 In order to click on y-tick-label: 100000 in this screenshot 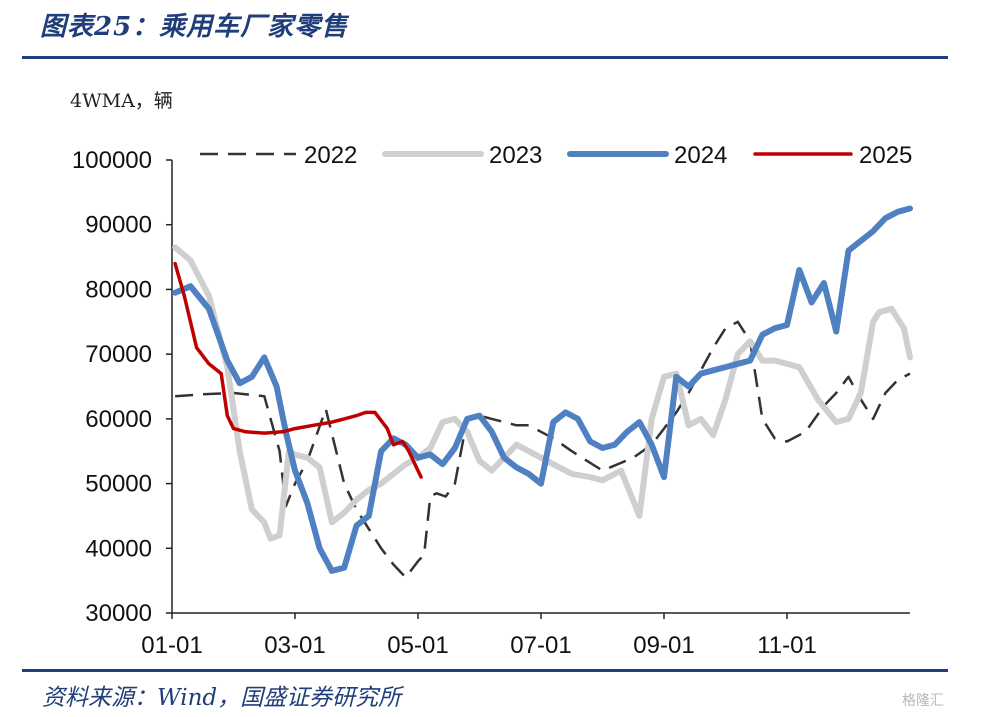, I will do `click(112, 160)`.